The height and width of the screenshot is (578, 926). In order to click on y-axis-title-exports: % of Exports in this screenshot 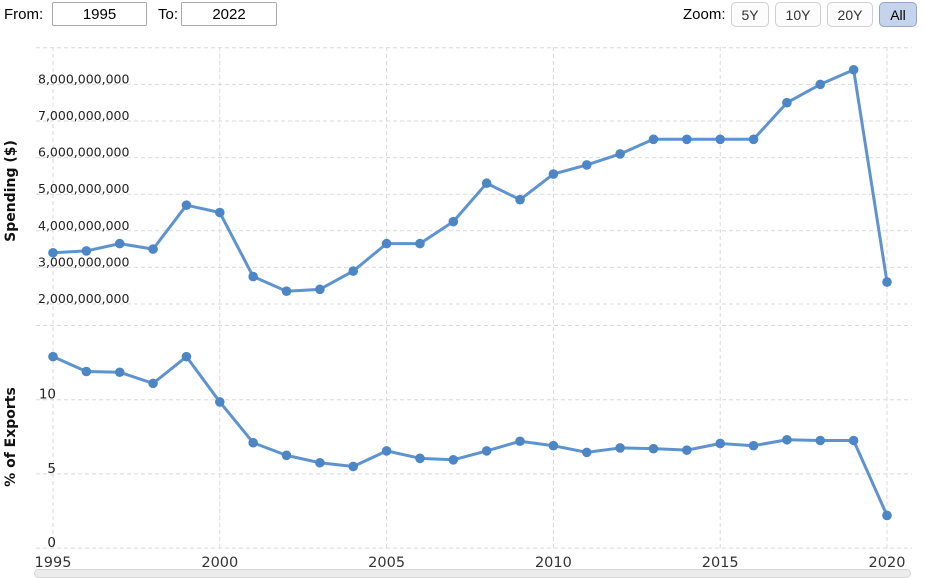, I will do `click(11, 437)`.